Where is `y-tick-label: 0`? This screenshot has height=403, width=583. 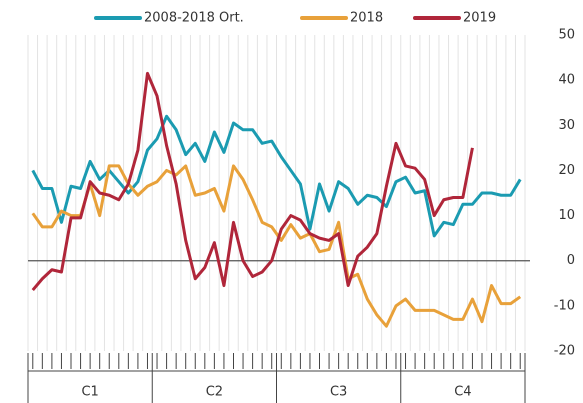
y-tick-label: 0 is located at coordinates (571, 260).